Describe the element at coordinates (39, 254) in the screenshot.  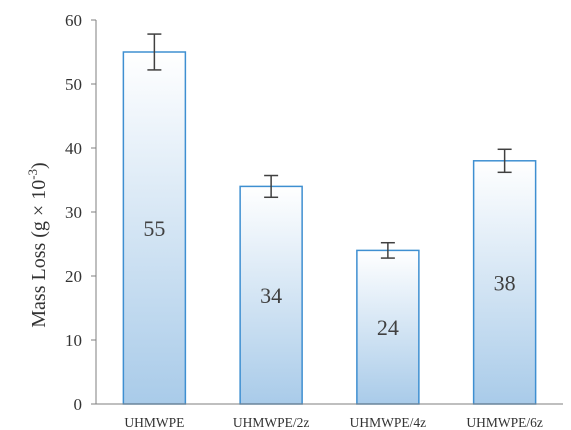
I see `y-axis-title-main: Mass Loss (g × 10` at that location.